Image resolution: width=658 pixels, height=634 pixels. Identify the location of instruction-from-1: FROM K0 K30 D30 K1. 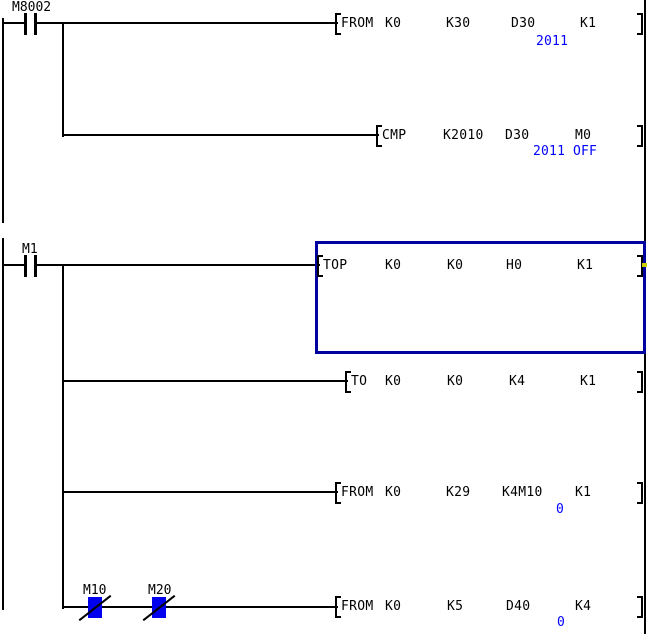
(329, 24).